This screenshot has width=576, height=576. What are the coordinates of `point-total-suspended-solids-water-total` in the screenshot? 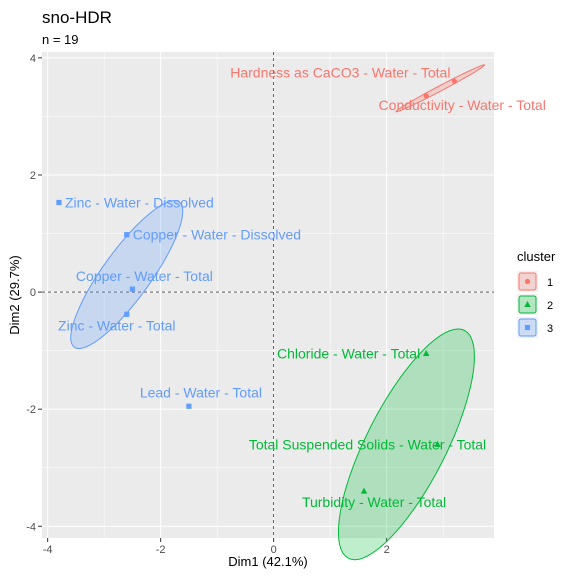 It's located at (437, 443).